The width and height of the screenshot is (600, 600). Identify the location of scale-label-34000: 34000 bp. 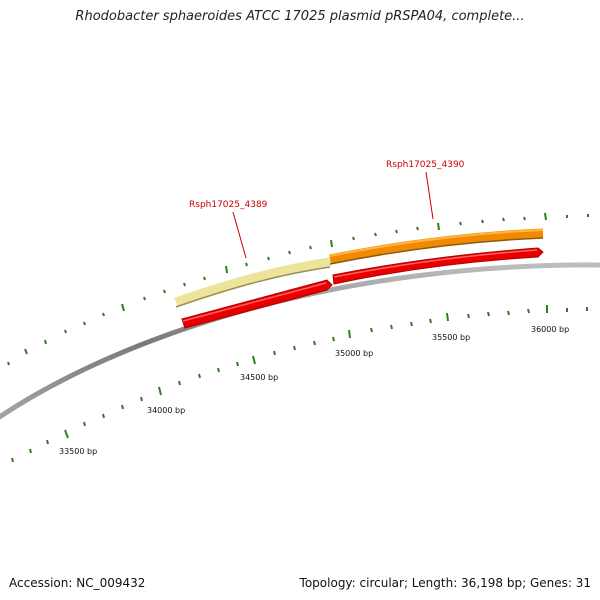
(166, 410).